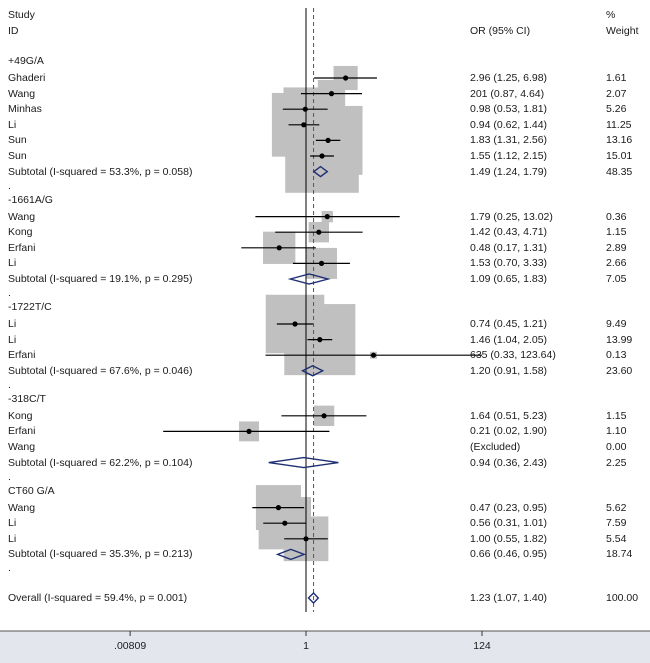 Image resolution: width=650 pixels, height=663 pixels. I want to click on subtotal-ci: 0.66 (0.46, 0.95), so click(509, 554).